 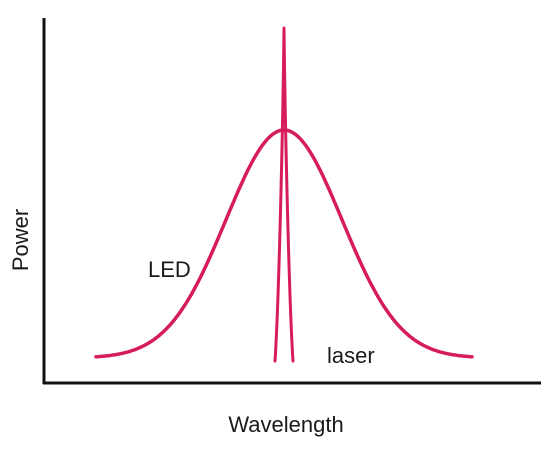 What do you see at coordinates (169, 269) in the screenshot?
I see `led-label: LED` at bounding box center [169, 269].